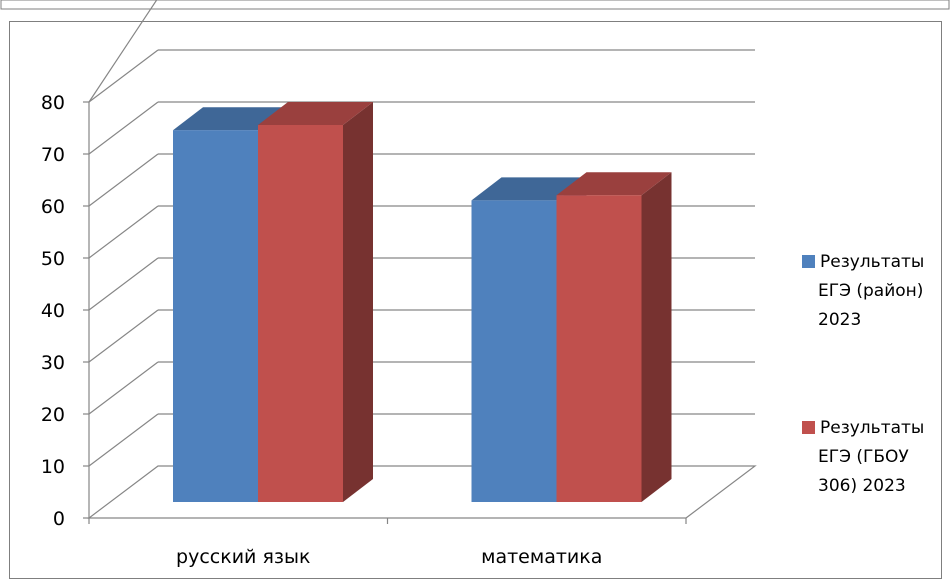 The height and width of the screenshot is (581, 952). I want to click on legend-label: ЕГЭ (район), so click(870, 291).